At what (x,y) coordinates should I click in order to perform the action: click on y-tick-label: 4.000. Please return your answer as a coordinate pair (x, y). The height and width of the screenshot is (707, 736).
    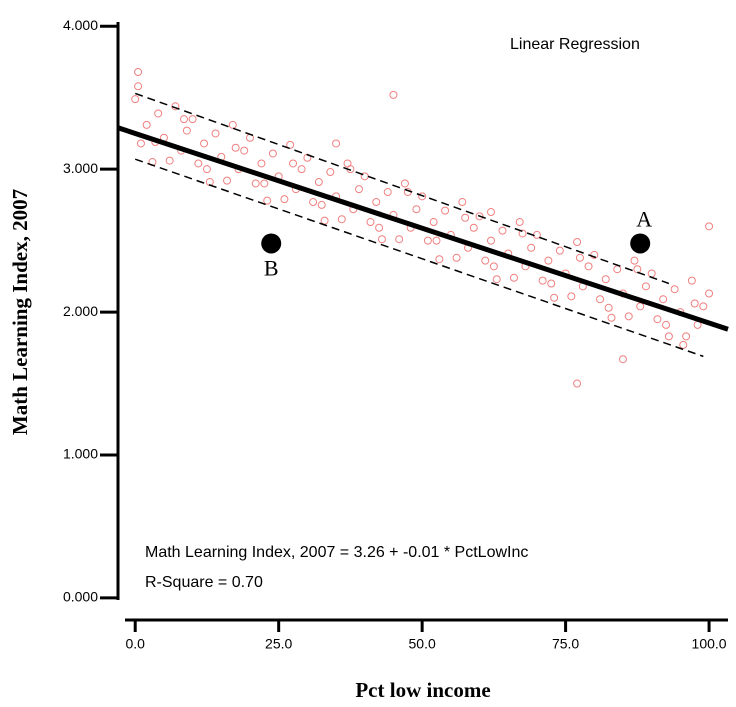
    Looking at the image, I should click on (80, 25).